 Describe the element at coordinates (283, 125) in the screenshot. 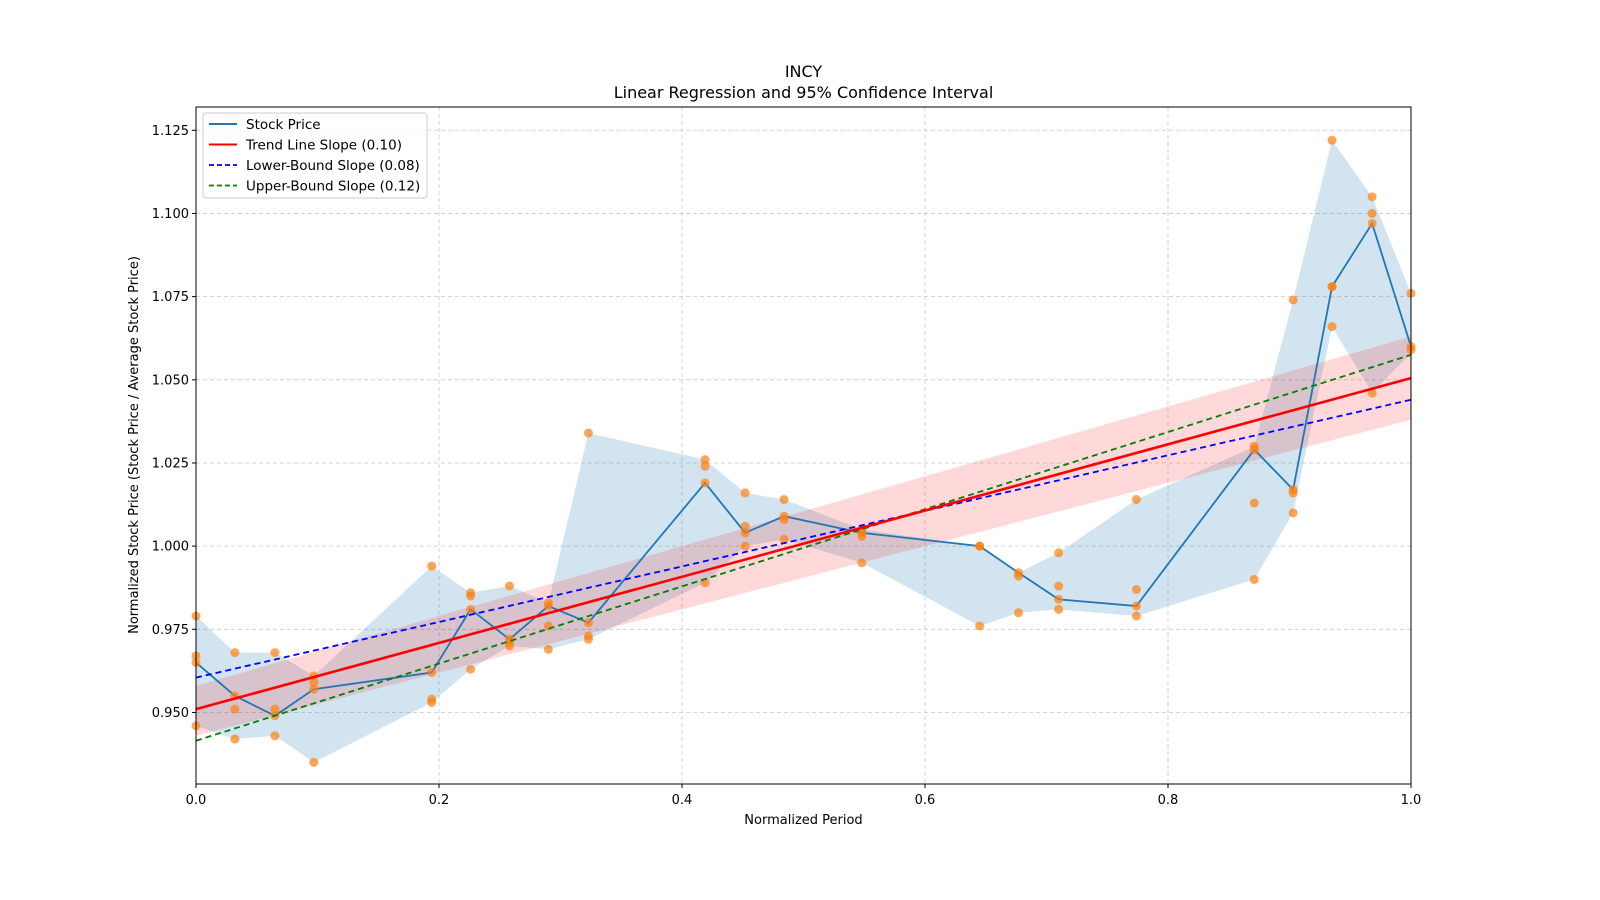

I see `legend-label: Stock Price` at that location.